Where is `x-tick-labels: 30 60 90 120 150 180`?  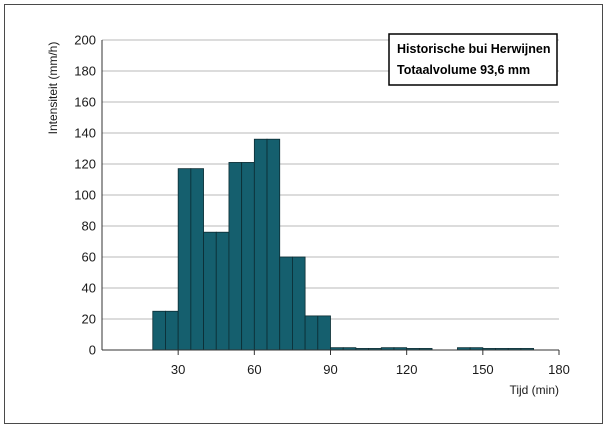 x-tick-labels: 30 60 90 120 150 180 is located at coordinates (370, 363).